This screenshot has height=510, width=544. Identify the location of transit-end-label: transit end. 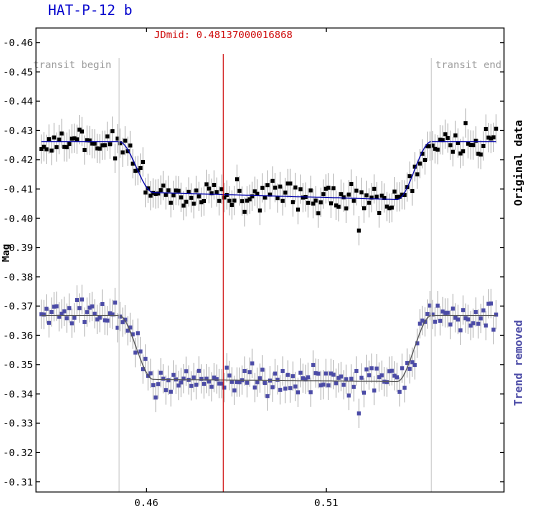
(468, 65).